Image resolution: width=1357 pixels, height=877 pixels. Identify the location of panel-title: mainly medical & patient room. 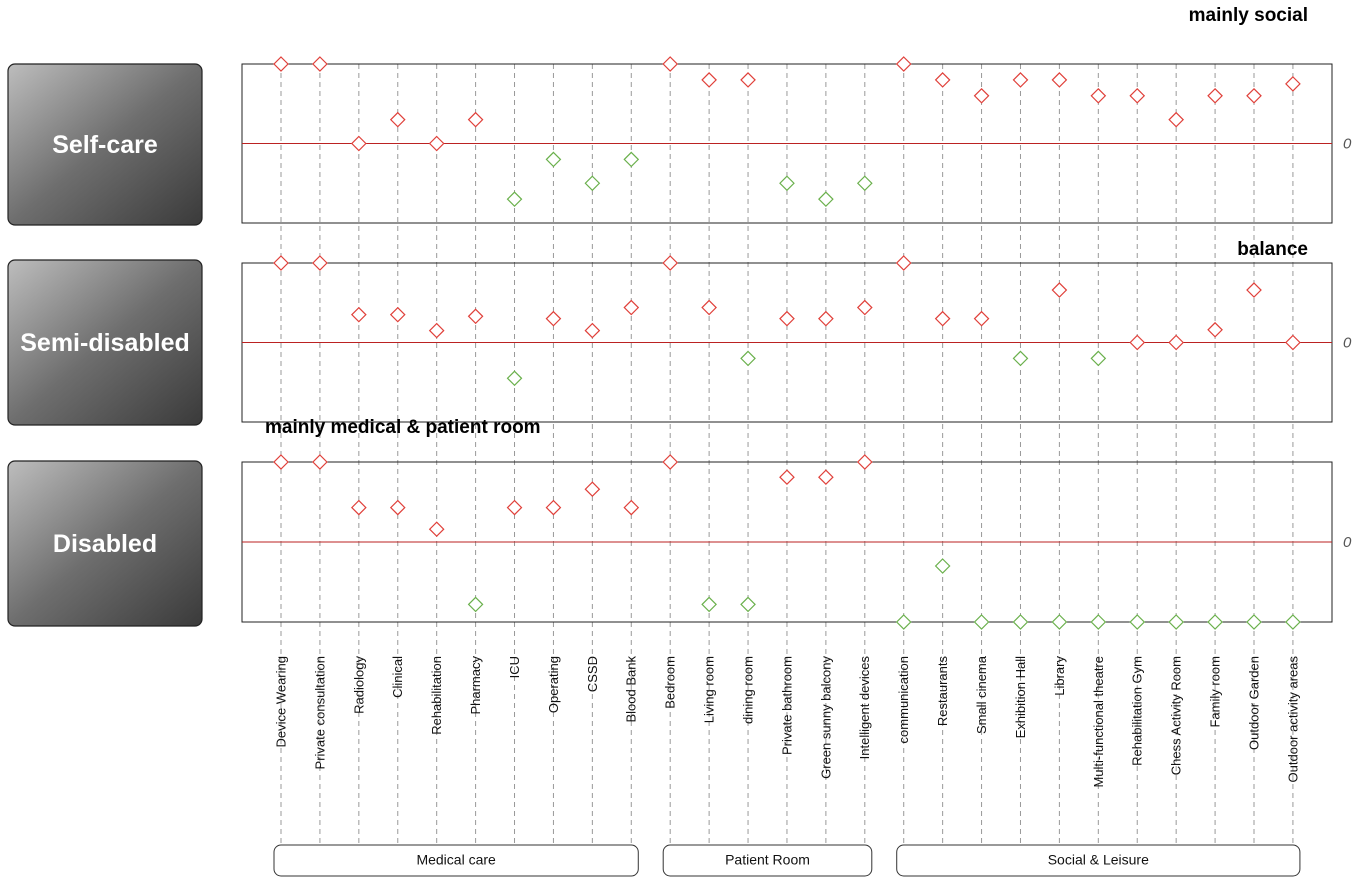
(403, 427).